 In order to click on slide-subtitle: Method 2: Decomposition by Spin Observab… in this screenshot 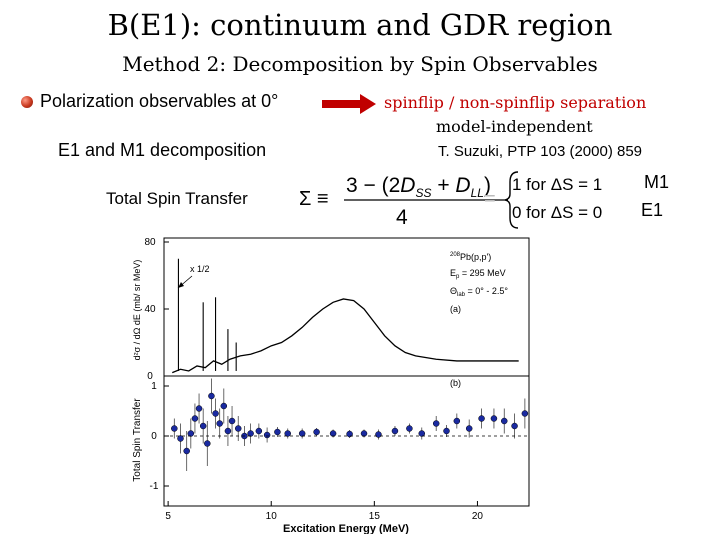, I will do `click(360, 64)`.